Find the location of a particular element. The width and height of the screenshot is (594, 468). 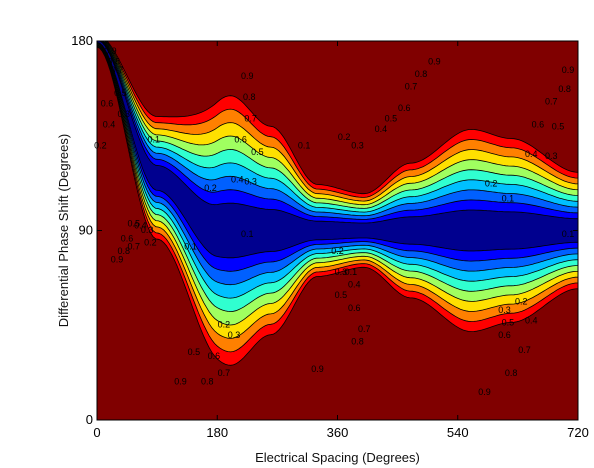

y-tick-label: 180 is located at coordinates (82, 40).